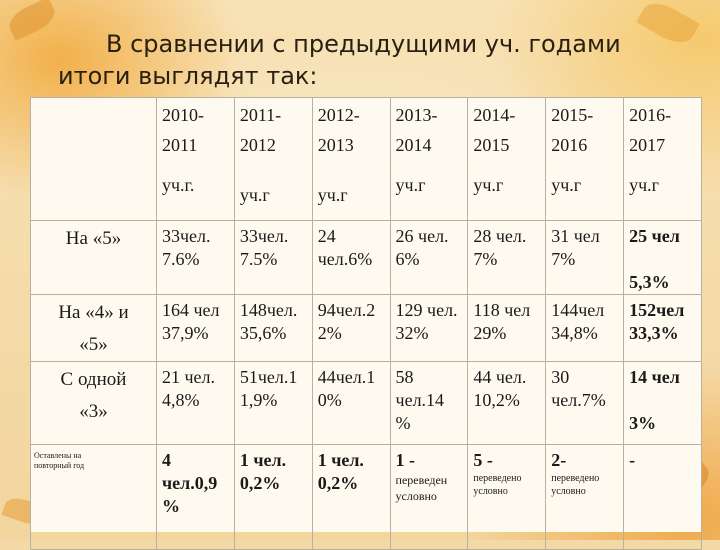 This screenshot has width=720, height=550. I want to click on cell-value: 2-, so click(559, 460).